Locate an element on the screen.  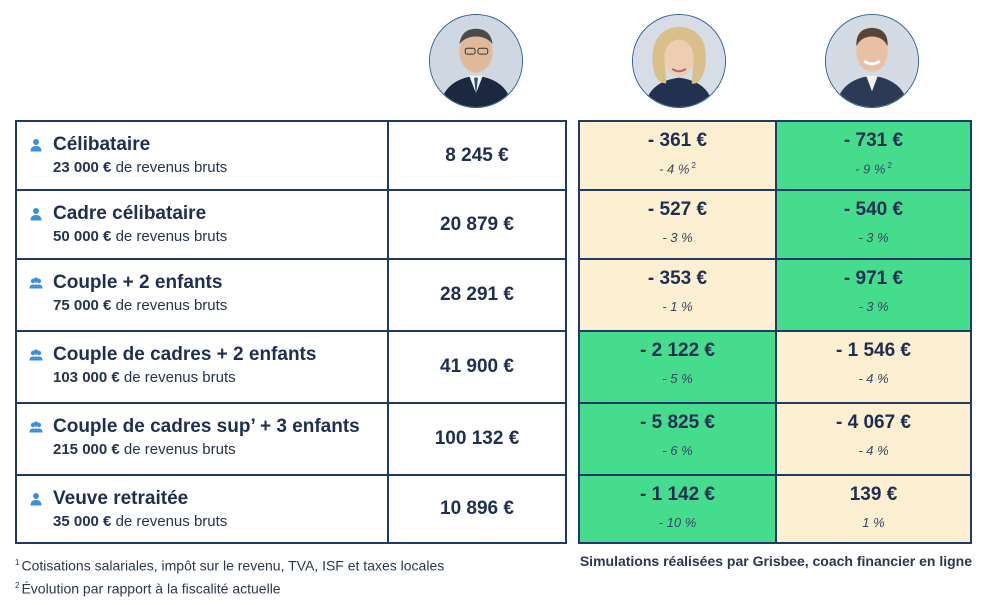
current-tax-cell: 41 900 € is located at coordinates (477, 368).